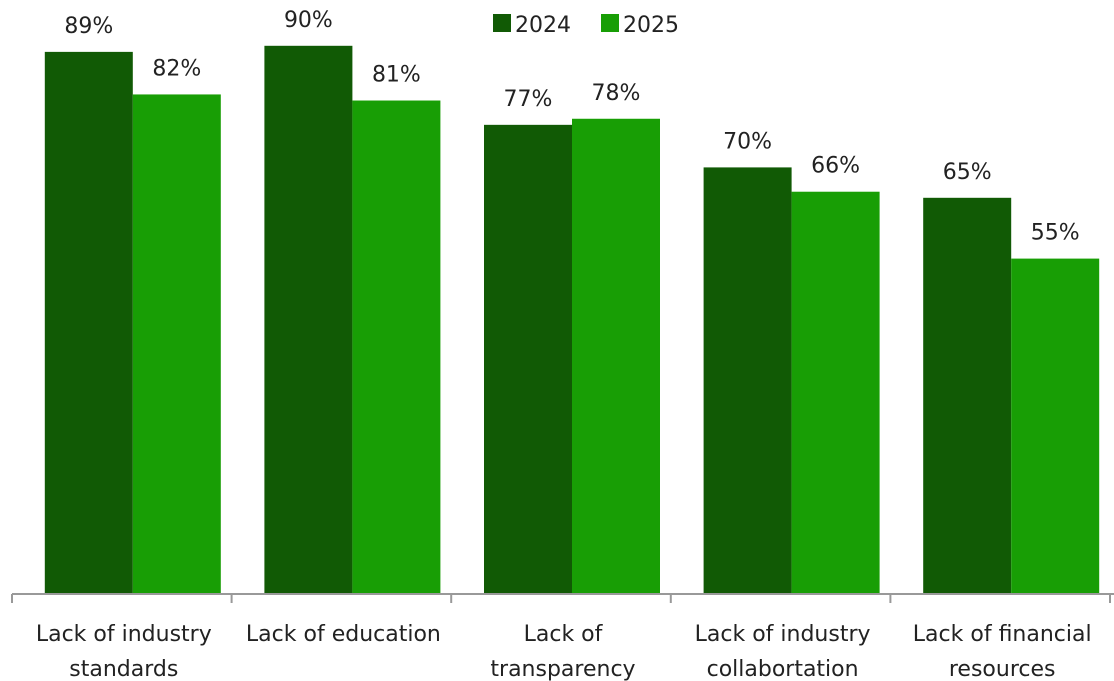 The height and width of the screenshot is (681, 1114). I want to click on value-label-2025-0: 82%, so click(176, 68).